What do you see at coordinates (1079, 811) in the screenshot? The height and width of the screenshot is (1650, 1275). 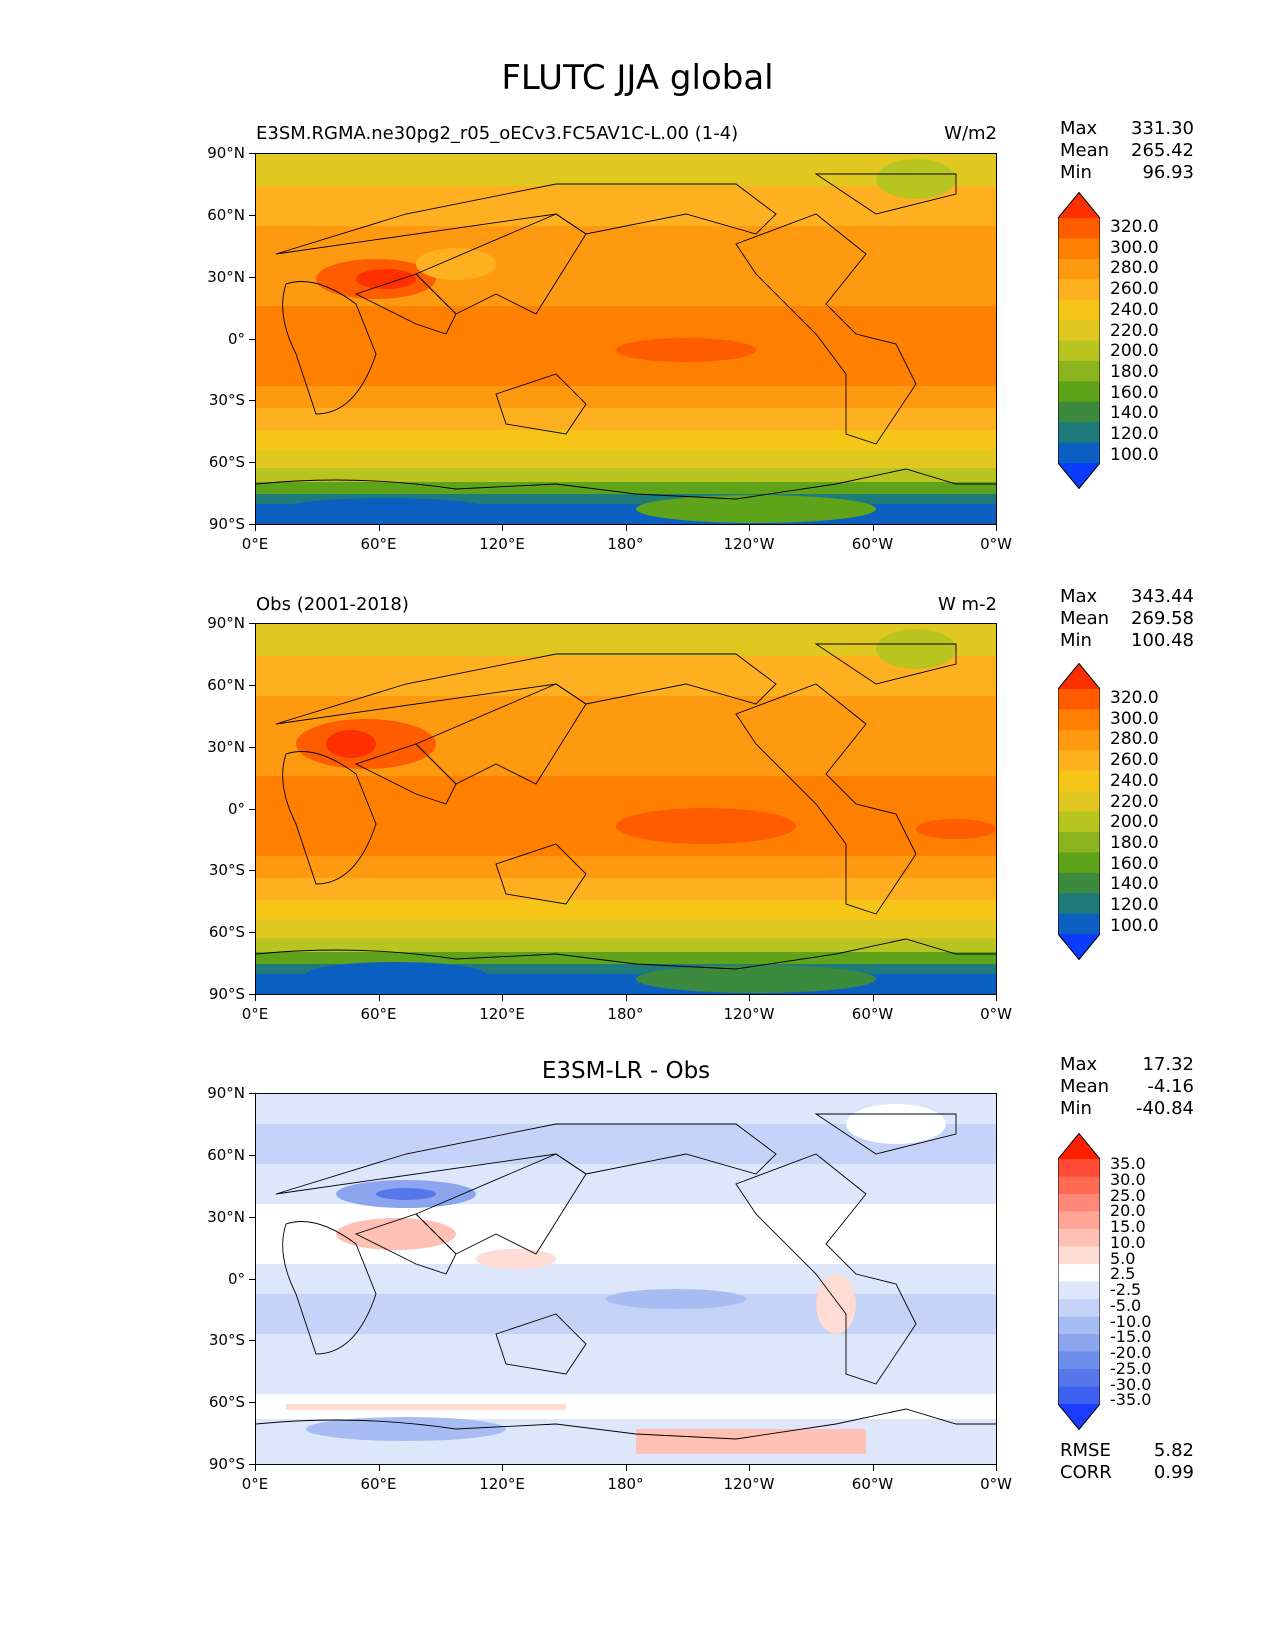 I see `panel2-colorbar` at bounding box center [1079, 811].